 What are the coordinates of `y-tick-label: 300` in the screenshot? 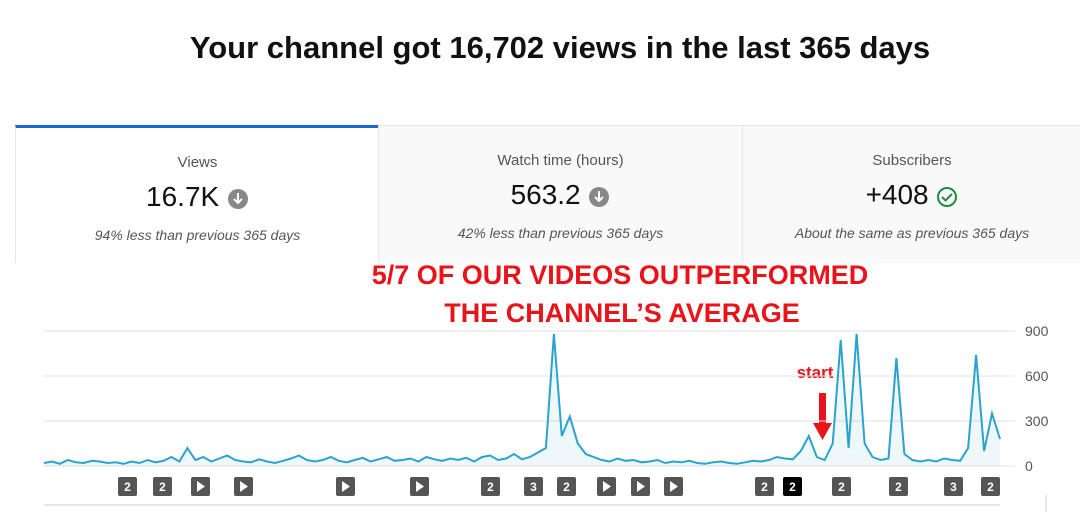 It's located at (1037, 421).